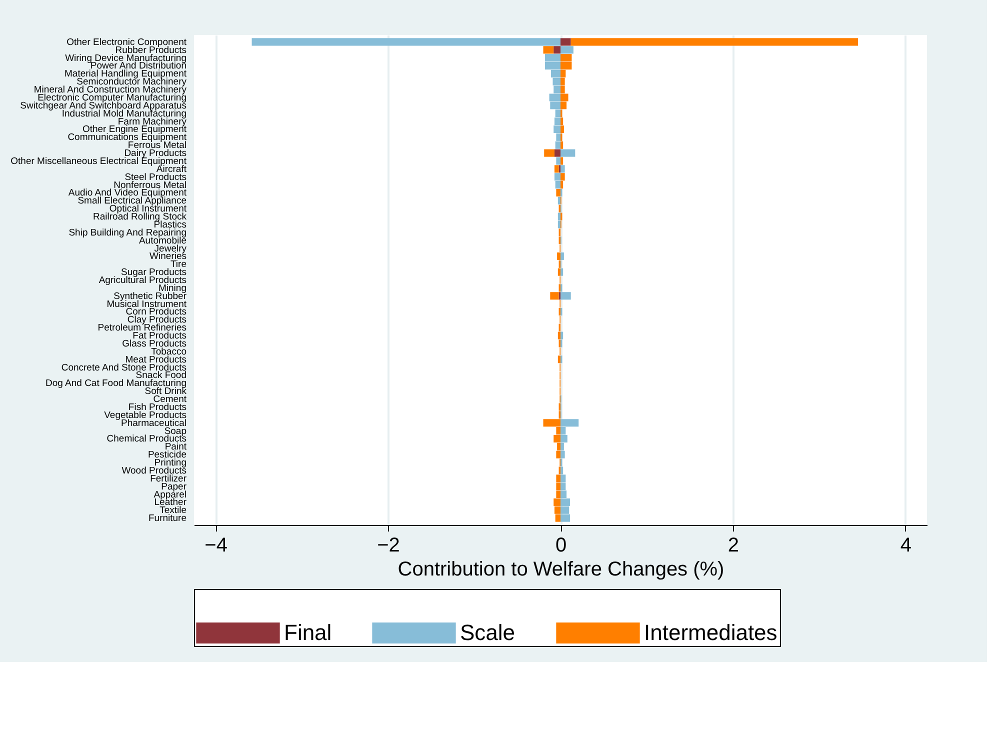 This screenshot has width=995, height=729. What do you see at coordinates (734, 545) in the screenshot?
I see `x-tick-label: 2` at bounding box center [734, 545].